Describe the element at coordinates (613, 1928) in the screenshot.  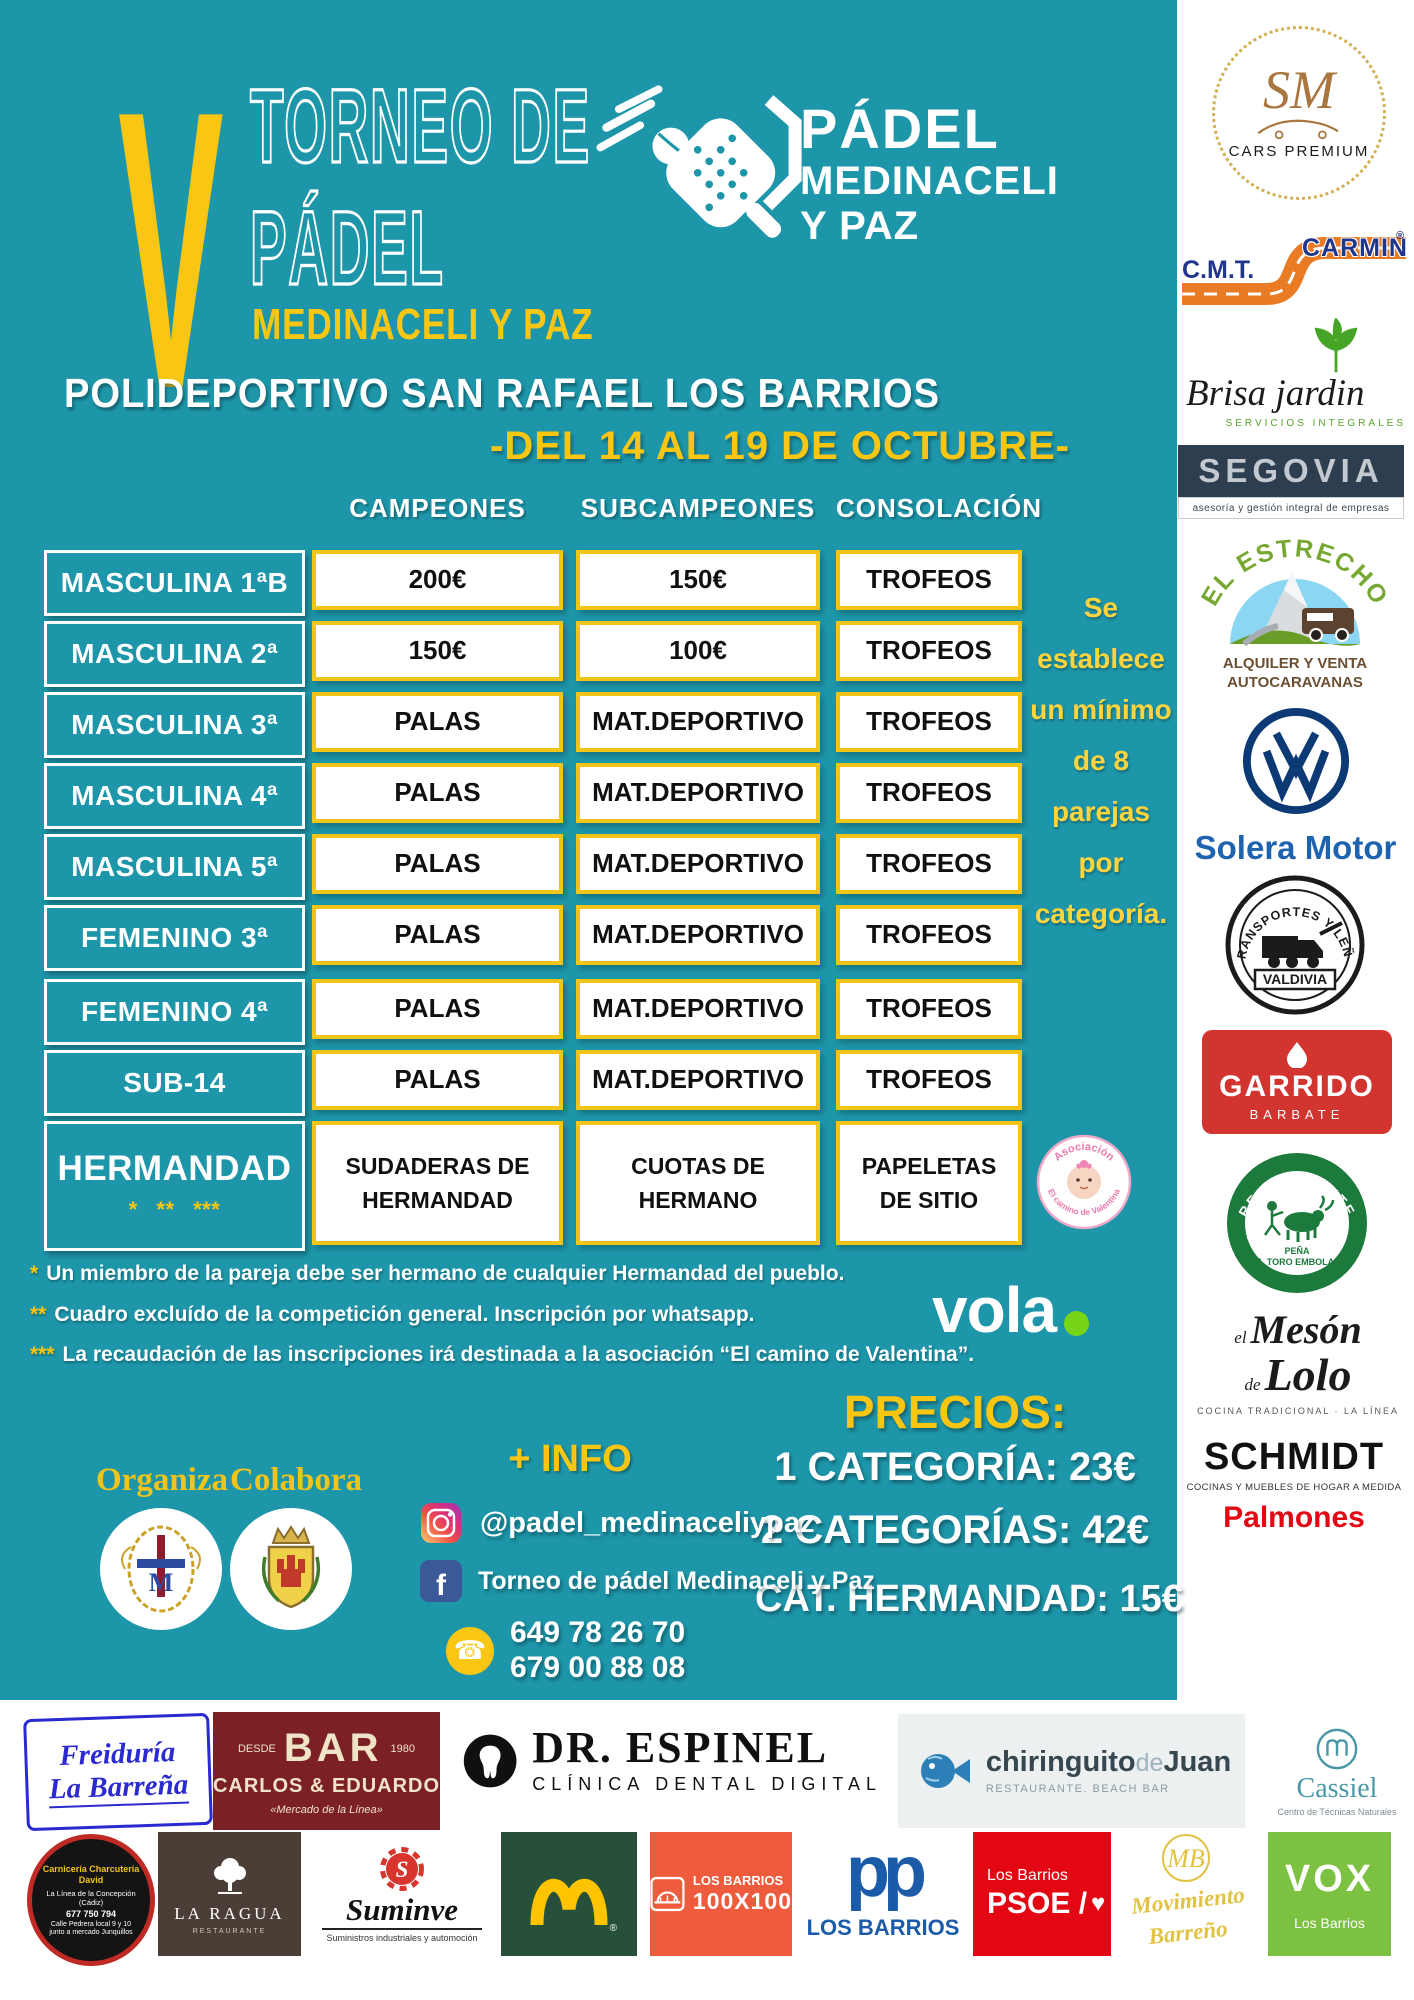
I see `mcdonalds-reg: ®` at that location.